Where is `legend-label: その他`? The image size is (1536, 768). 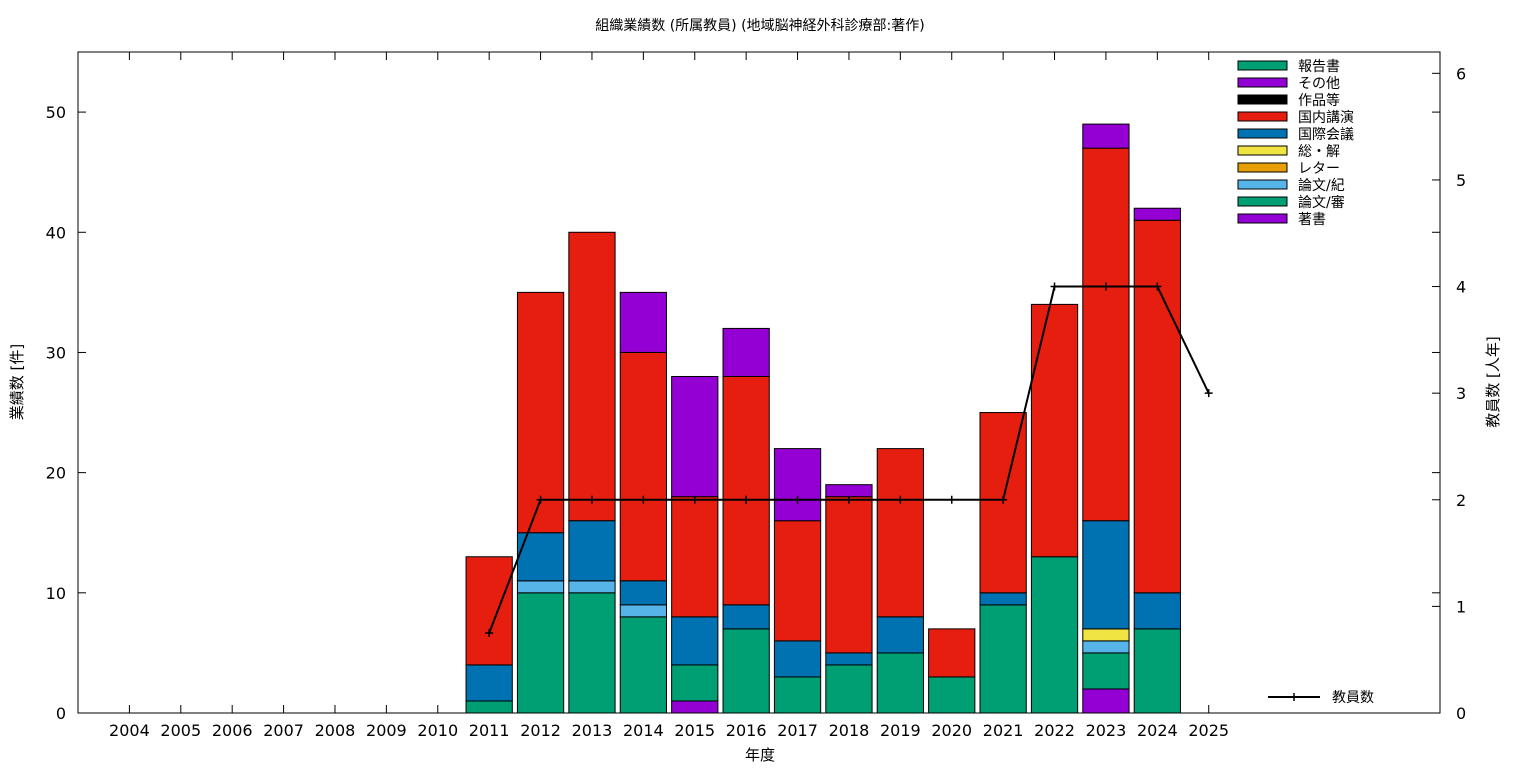
legend-label: その他 is located at coordinates (1319, 84).